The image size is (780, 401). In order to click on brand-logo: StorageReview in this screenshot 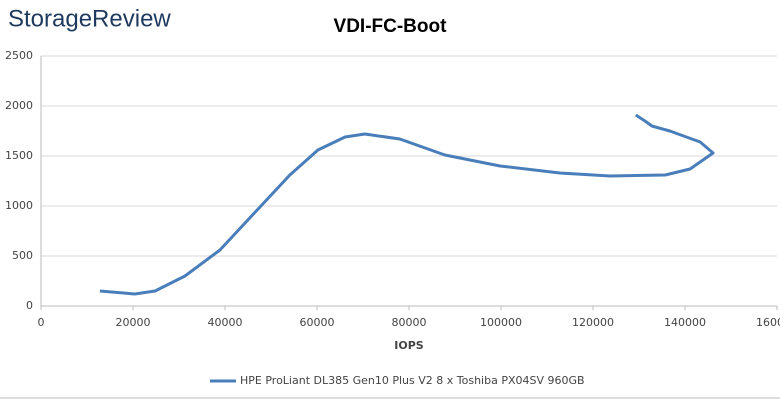, I will do `click(89, 18)`.